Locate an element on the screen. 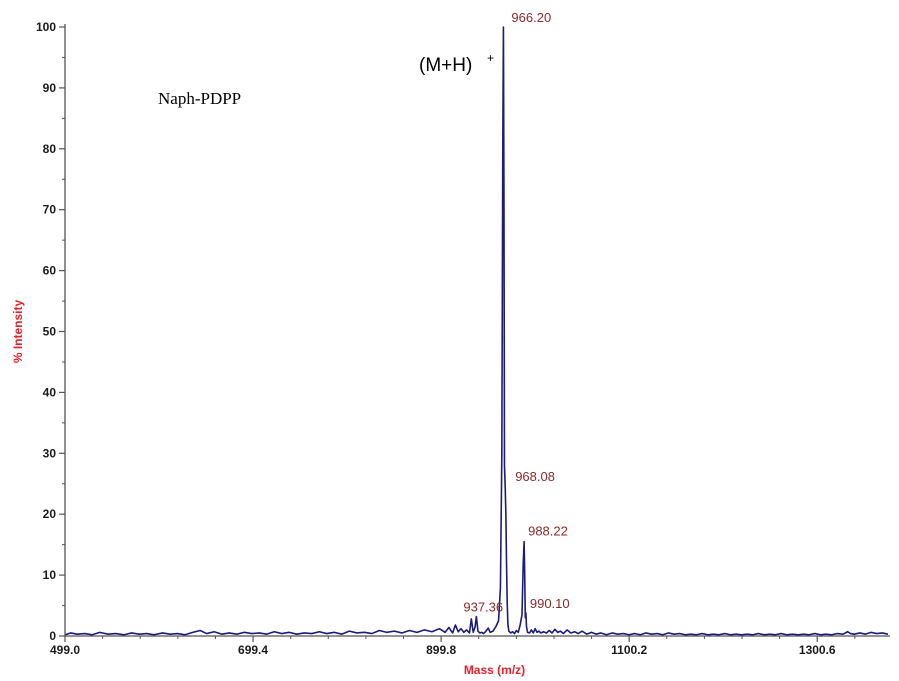 The width and height of the screenshot is (899, 681). sample-name-annotation: Naph-PDPP is located at coordinates (199, 98).